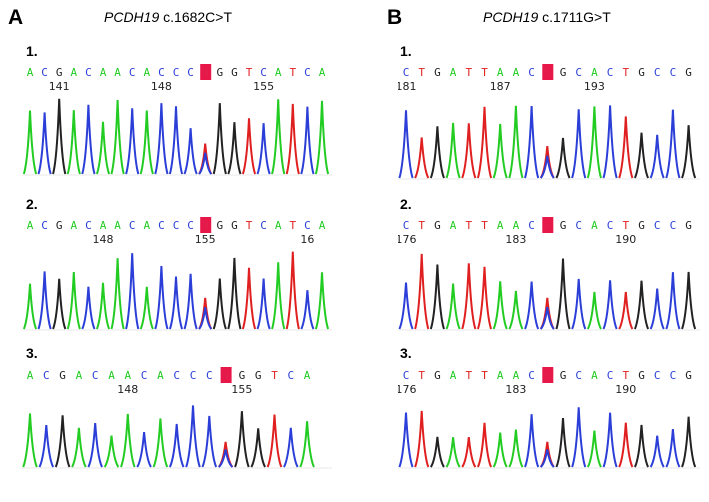 The width and height of the screenshot is (709, 502). What do you see at coordinates (177, 418) in the screenshot?
I see `chromatogram-a3: A C G A C A A C A C C C N G G T C A 148 155` at bounding box center [177, 418].